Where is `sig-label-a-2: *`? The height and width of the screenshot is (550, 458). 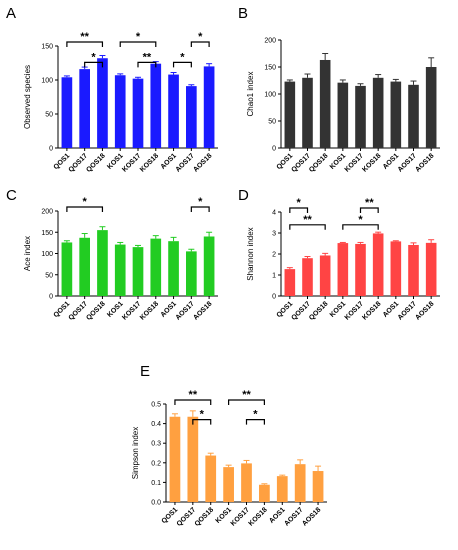
sig-label-a-2: * is located at coordinates (138, 37).